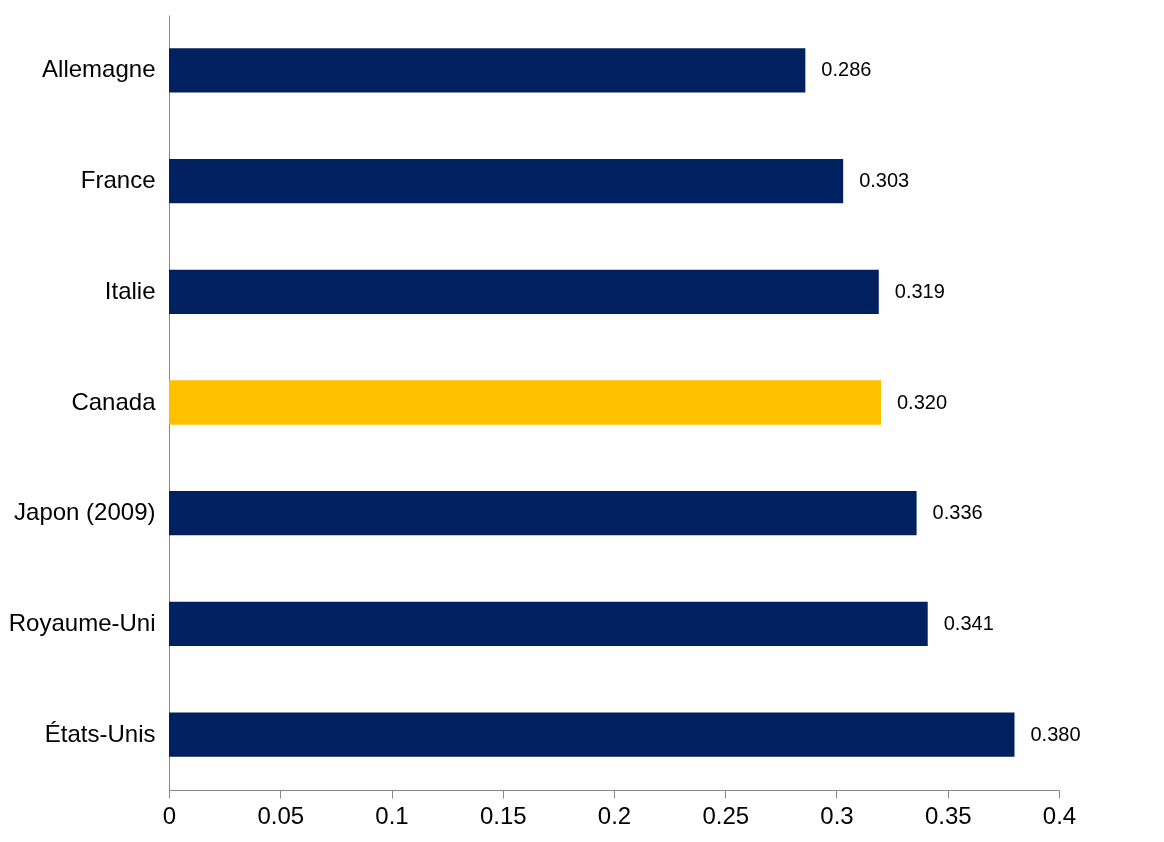 Image resolution: width=1164 pixels, height=842 pixels. I want to click on x-tick-label: 0, so click(169, 815).